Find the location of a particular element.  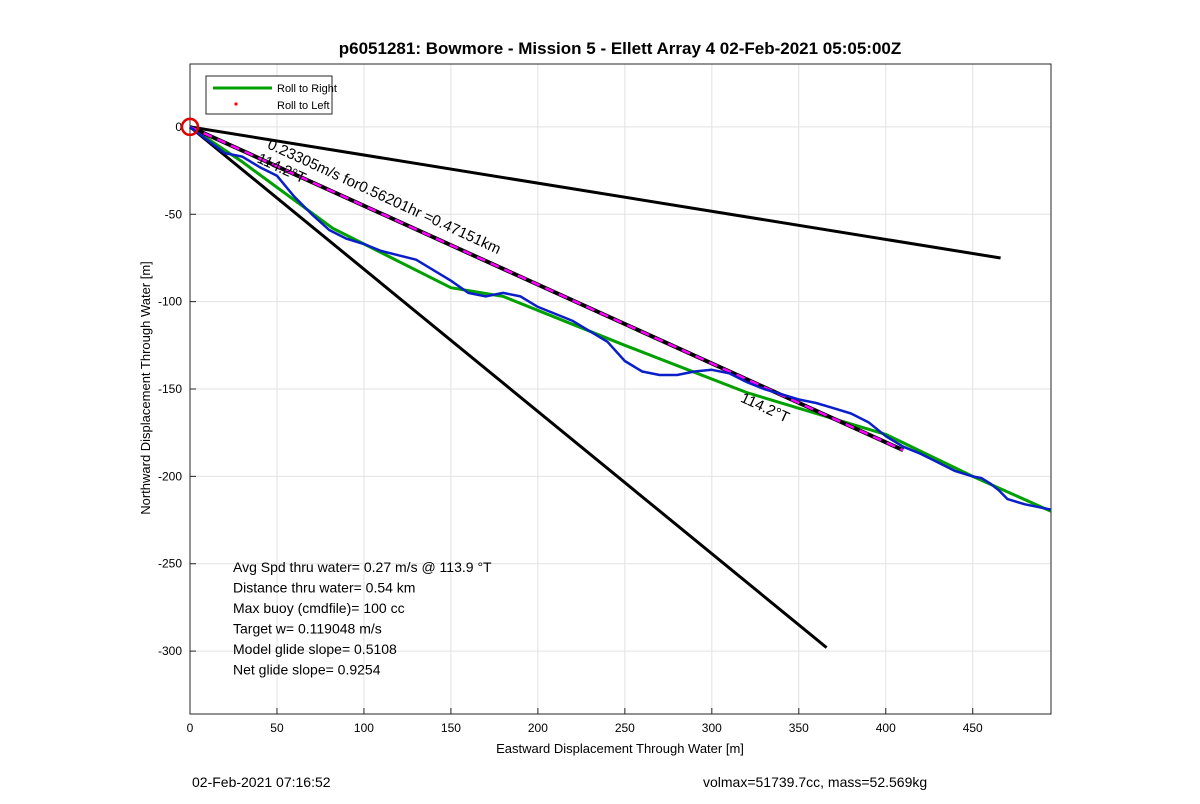

stats-line: Max buoy (cmdfile)= 100 cc is located at coordinates (319, 608).